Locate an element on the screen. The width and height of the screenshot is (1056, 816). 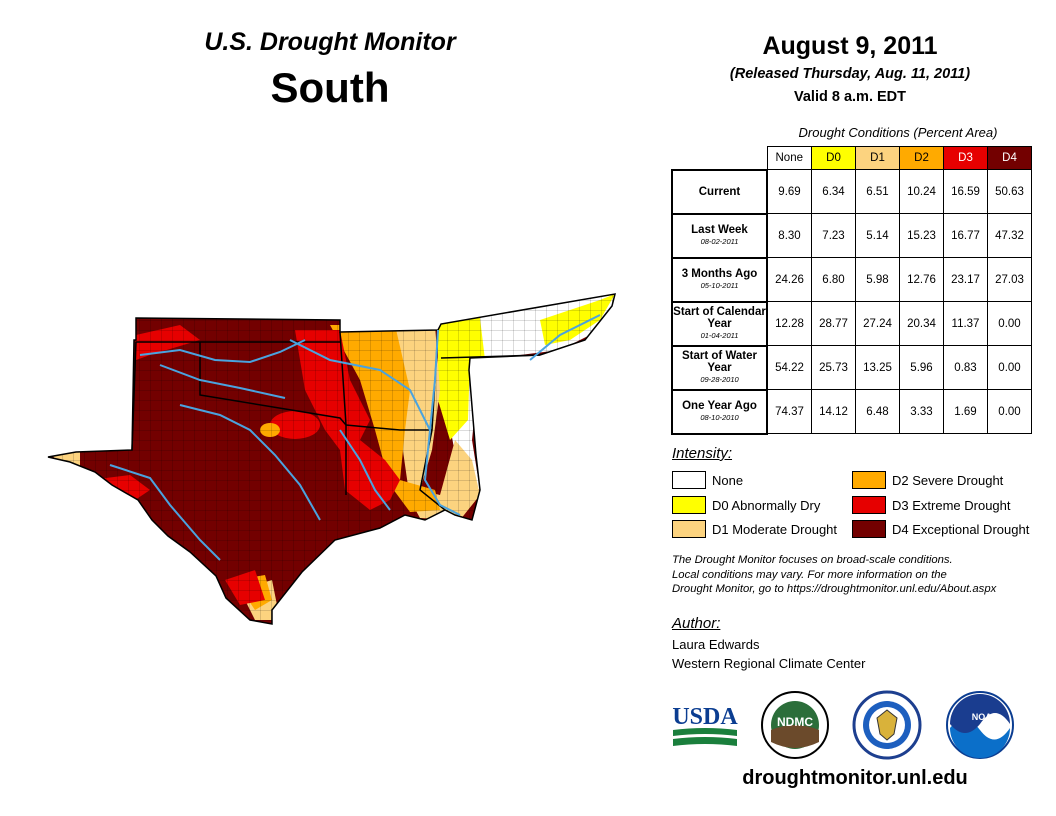
column-header: D3 is located at coordinates (965, 158).